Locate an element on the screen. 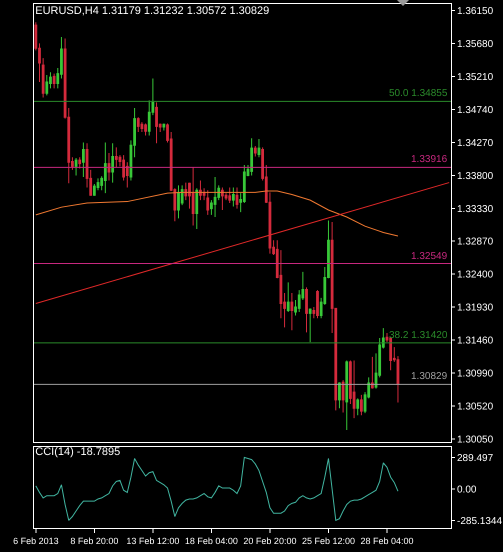 The image size is (503, 552). y-tick-label: 1.35680 is located at coordinates (475, 44).